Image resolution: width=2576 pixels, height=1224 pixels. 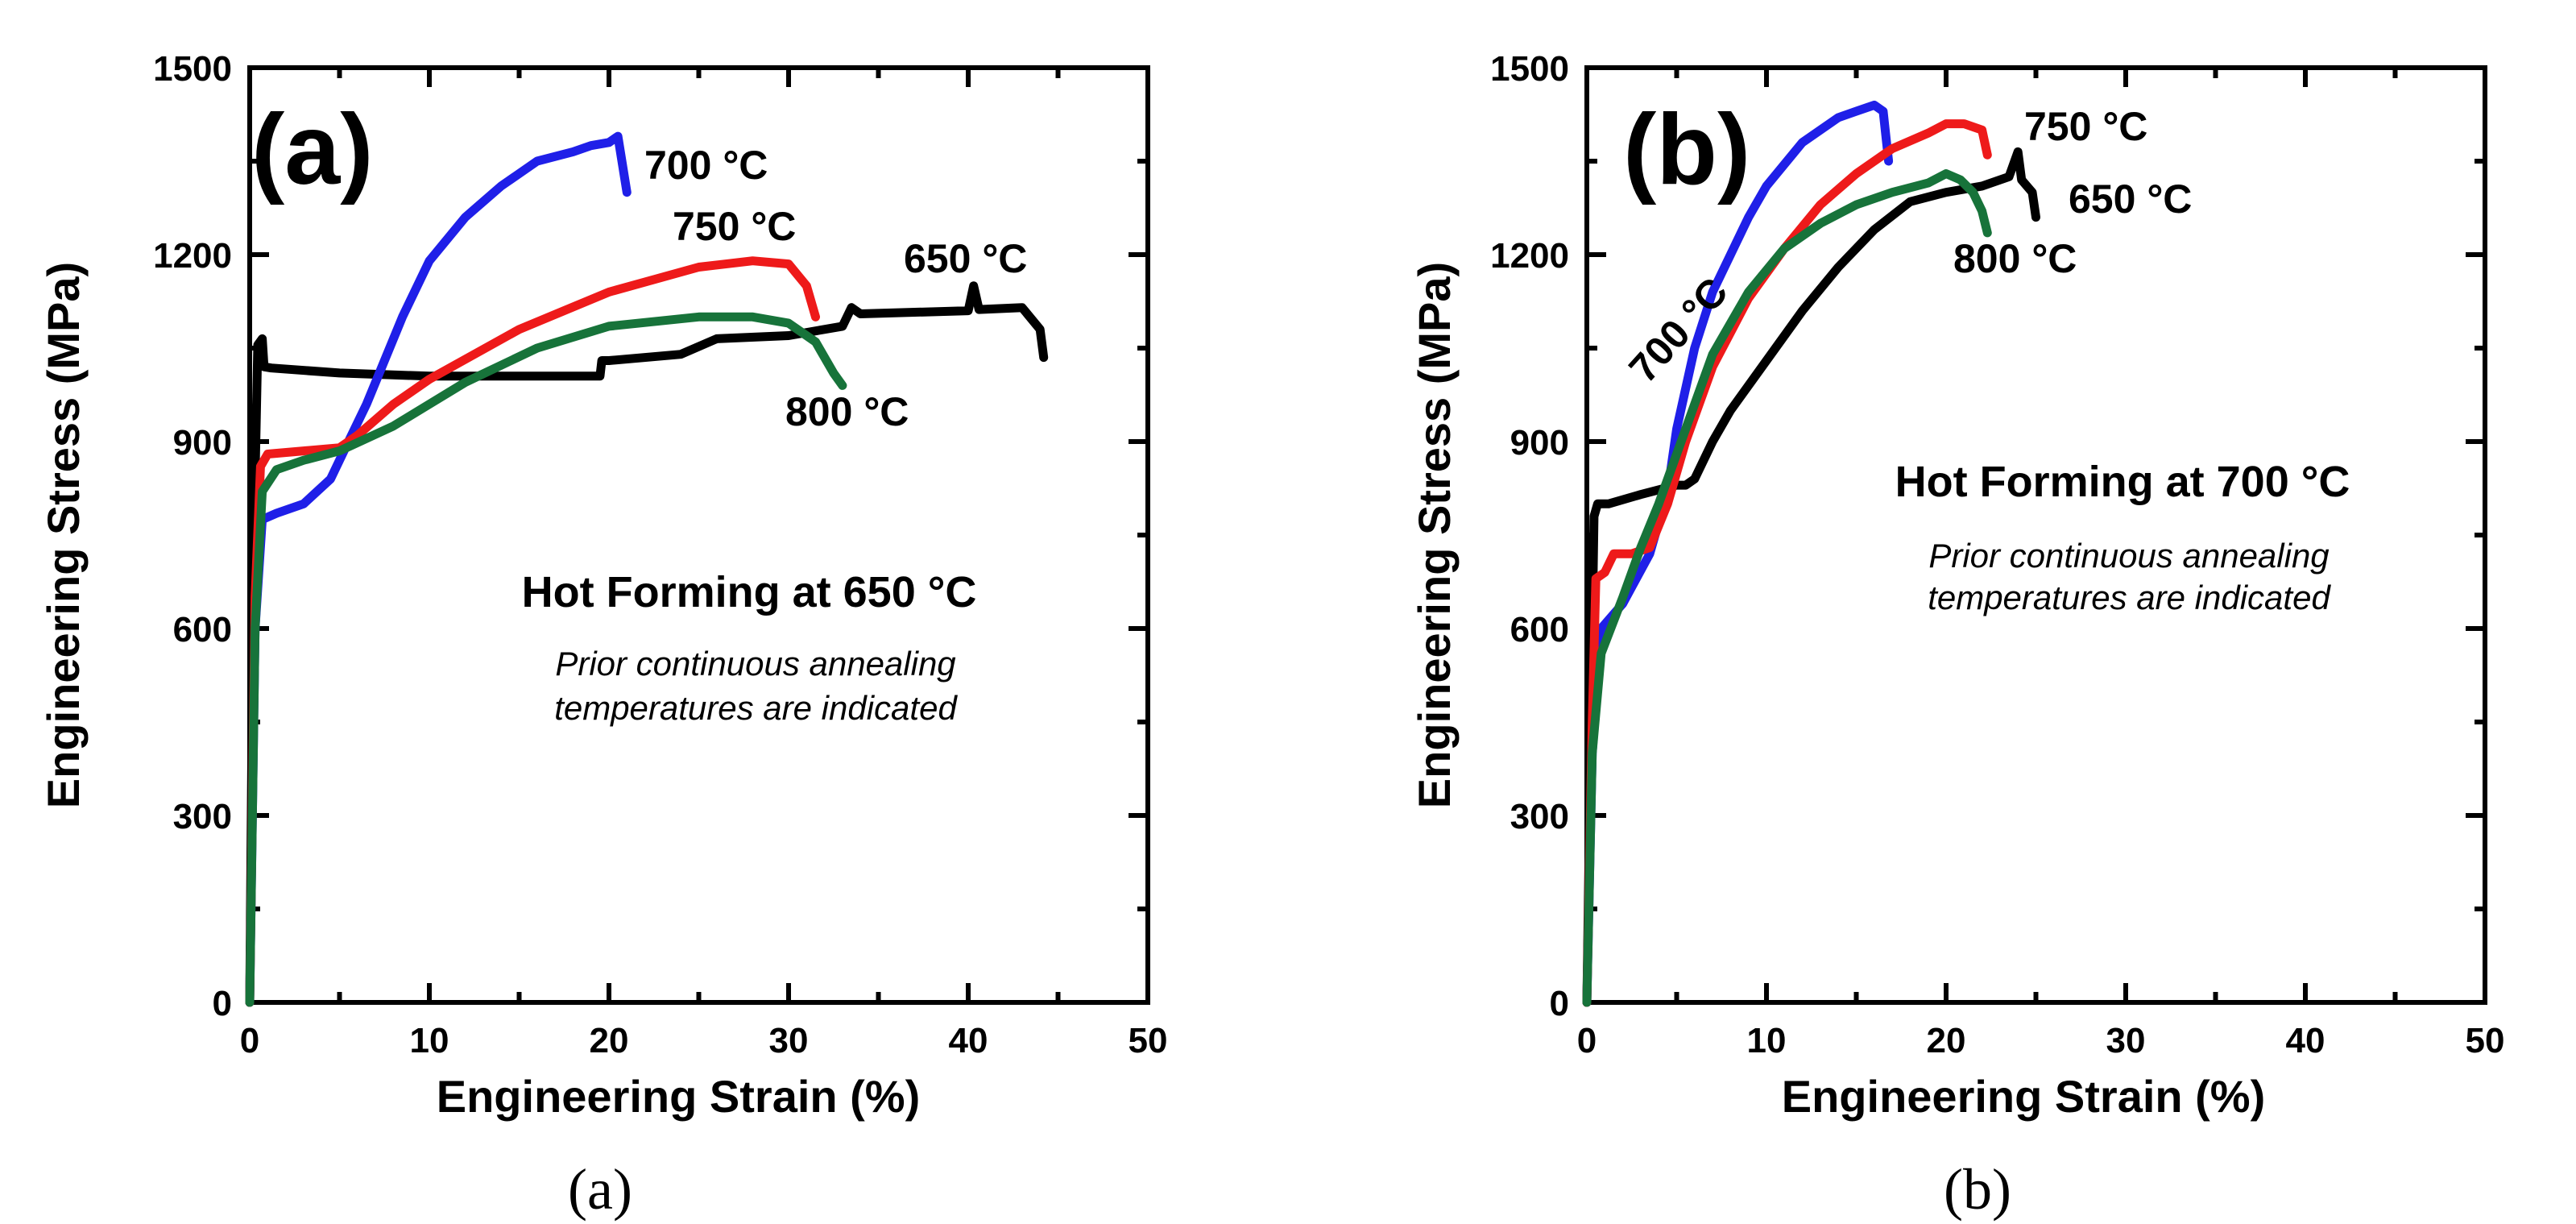 I want to click on series-lines, so click(x=1811, y=553).